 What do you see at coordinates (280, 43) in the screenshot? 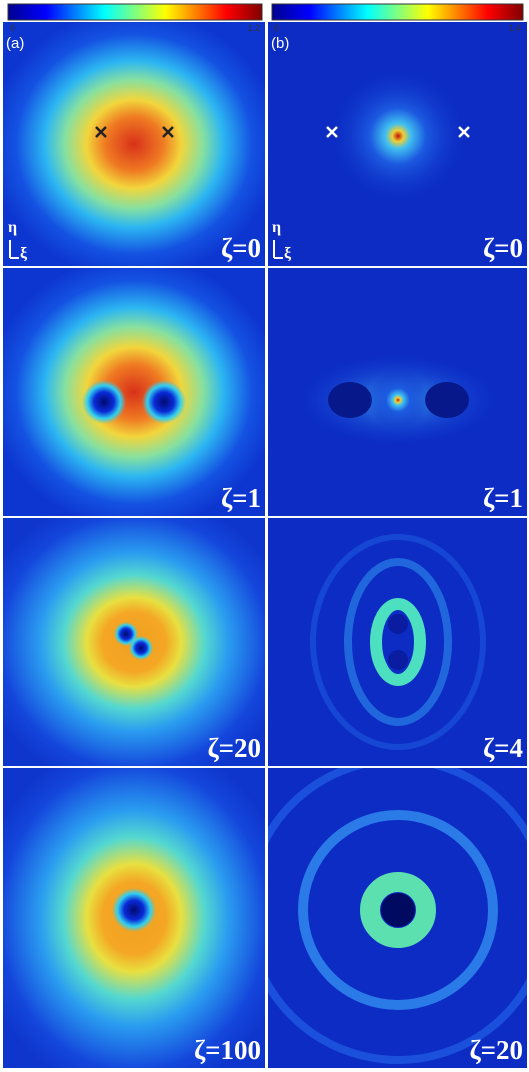
I see `panel-label: (b)` at bounding box center [280, 43].